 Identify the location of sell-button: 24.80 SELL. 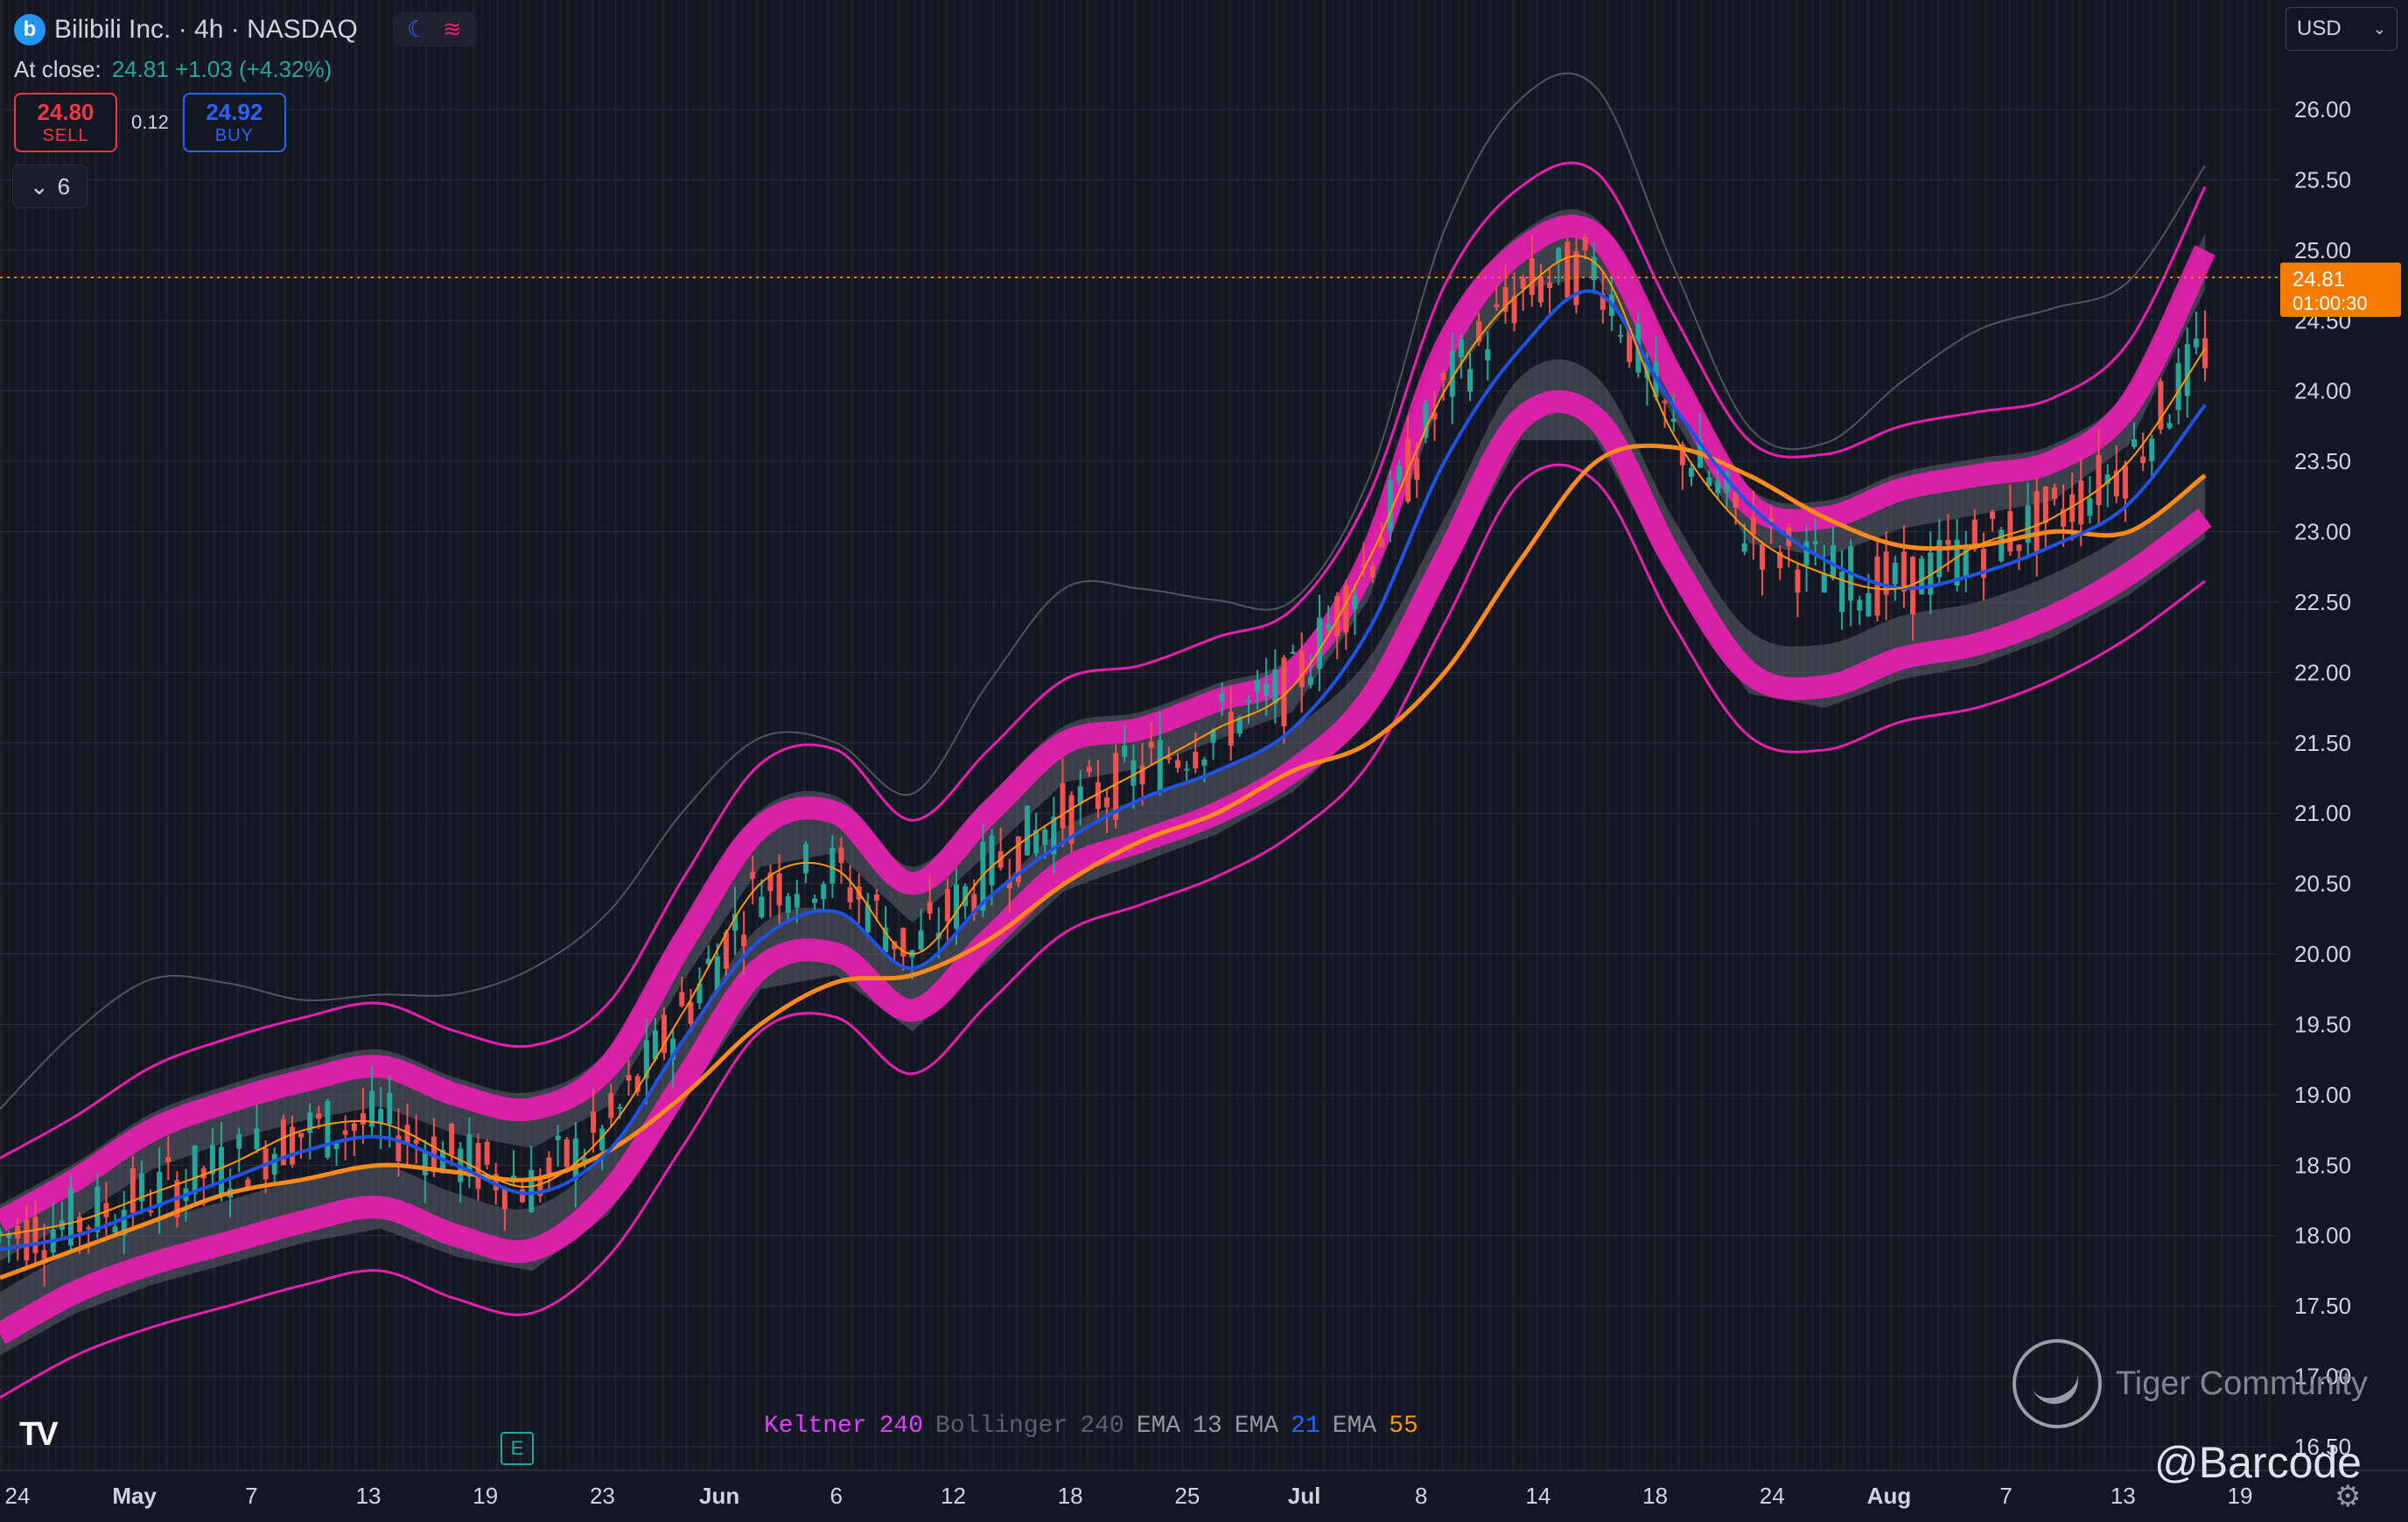
(65, 123).